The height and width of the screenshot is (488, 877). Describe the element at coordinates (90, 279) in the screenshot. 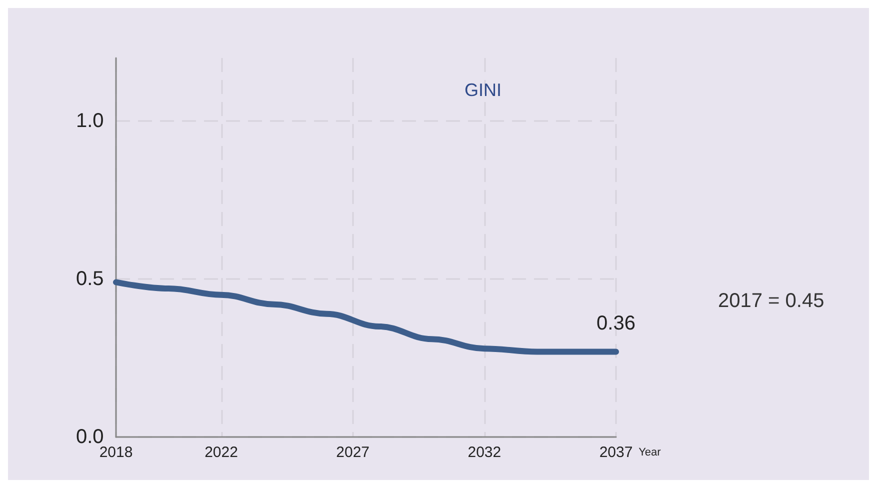

I see `y-tick-label: 0.5` at that location.